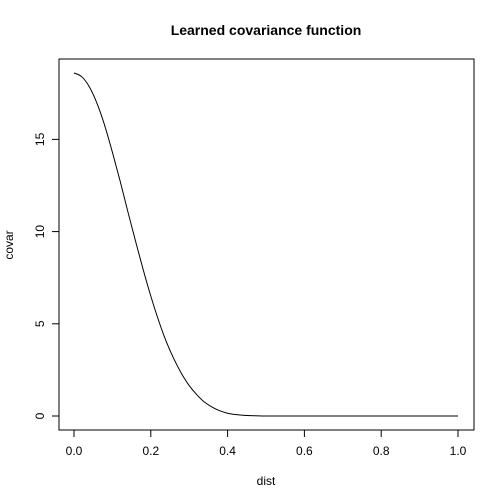 The width and height of the screenshot is (504, 504). What do you see at coordinates (150, 451) in the screenshot?
I see `x-tick-label: 0.2` at bounding box center [150, 451].